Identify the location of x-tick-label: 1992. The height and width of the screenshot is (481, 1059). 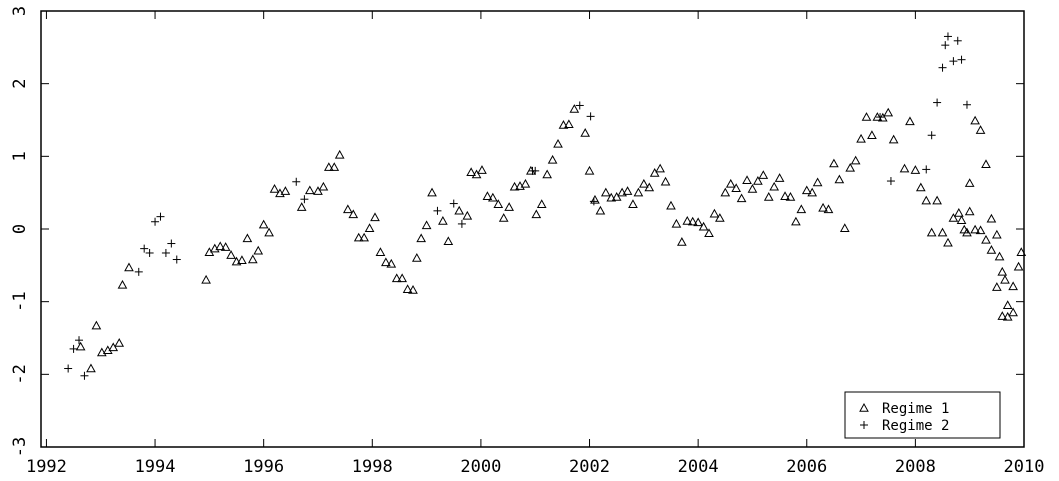
(46, 467).